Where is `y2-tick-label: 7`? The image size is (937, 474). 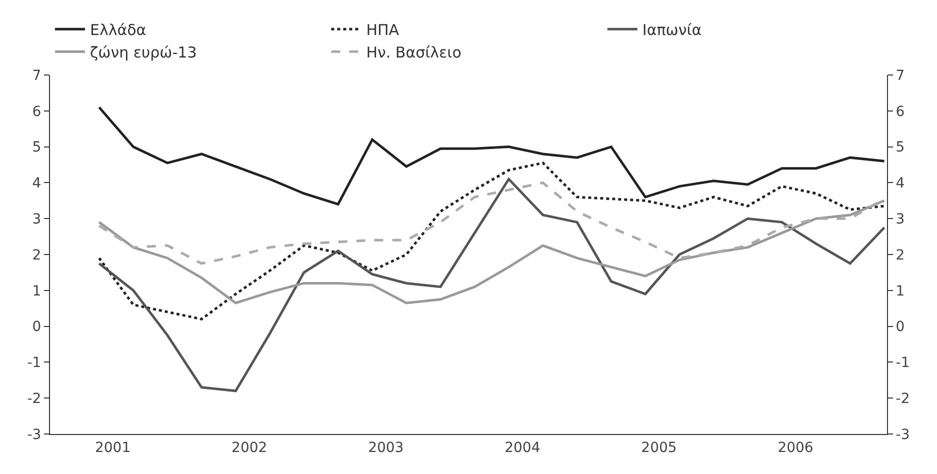
y2-tick-label: 7 is located at coordinates (900, 76).